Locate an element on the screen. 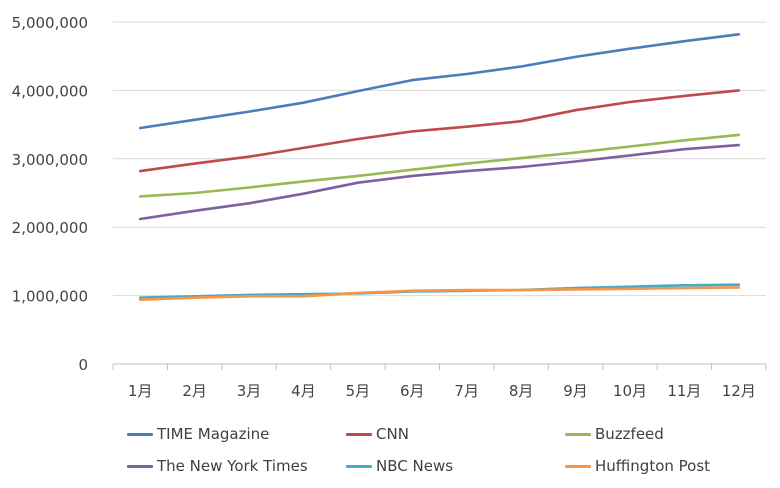  x-tick-label: 1月 is located at coordinates (140, 391).